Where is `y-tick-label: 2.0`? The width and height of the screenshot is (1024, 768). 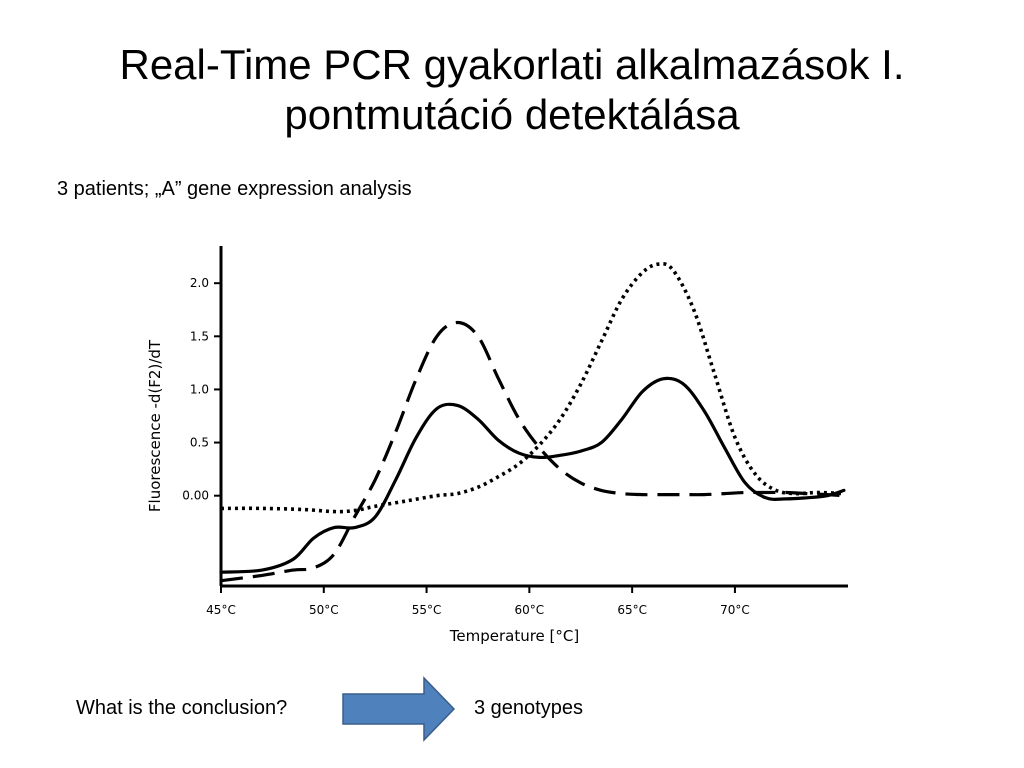 y-tick-label: 2.0 is located at coordinates (199, 283).